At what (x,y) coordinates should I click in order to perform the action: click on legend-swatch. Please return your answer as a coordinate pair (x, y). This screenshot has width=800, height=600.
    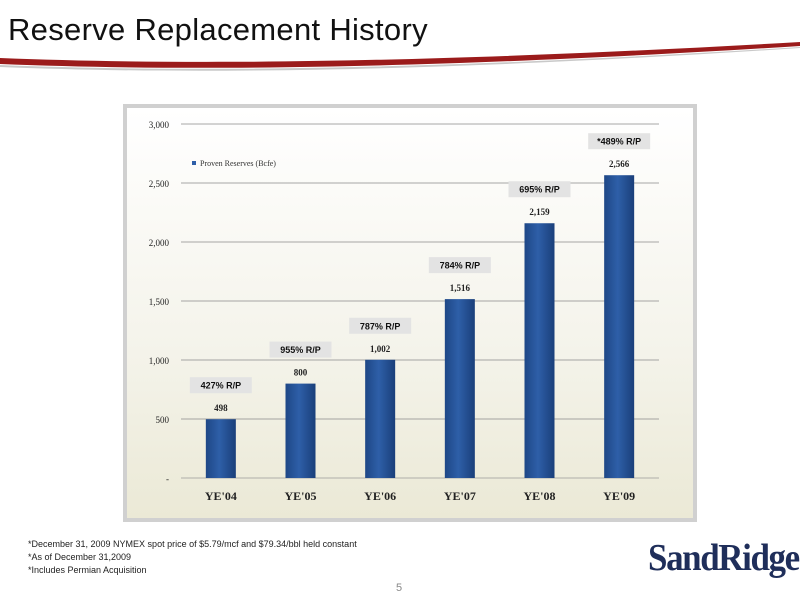
    Looking at the image, I should click on (194, 163).